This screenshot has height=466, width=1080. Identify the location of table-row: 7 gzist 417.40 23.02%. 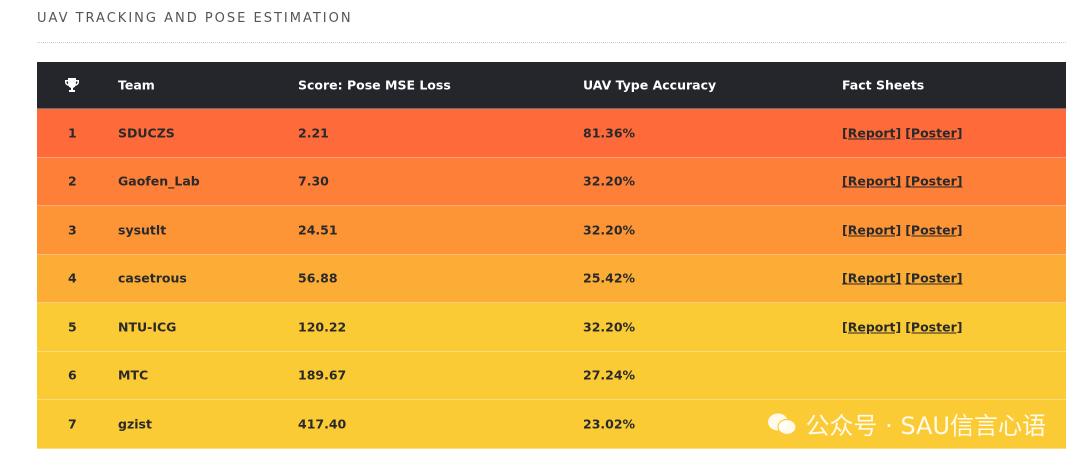
(551, 424).